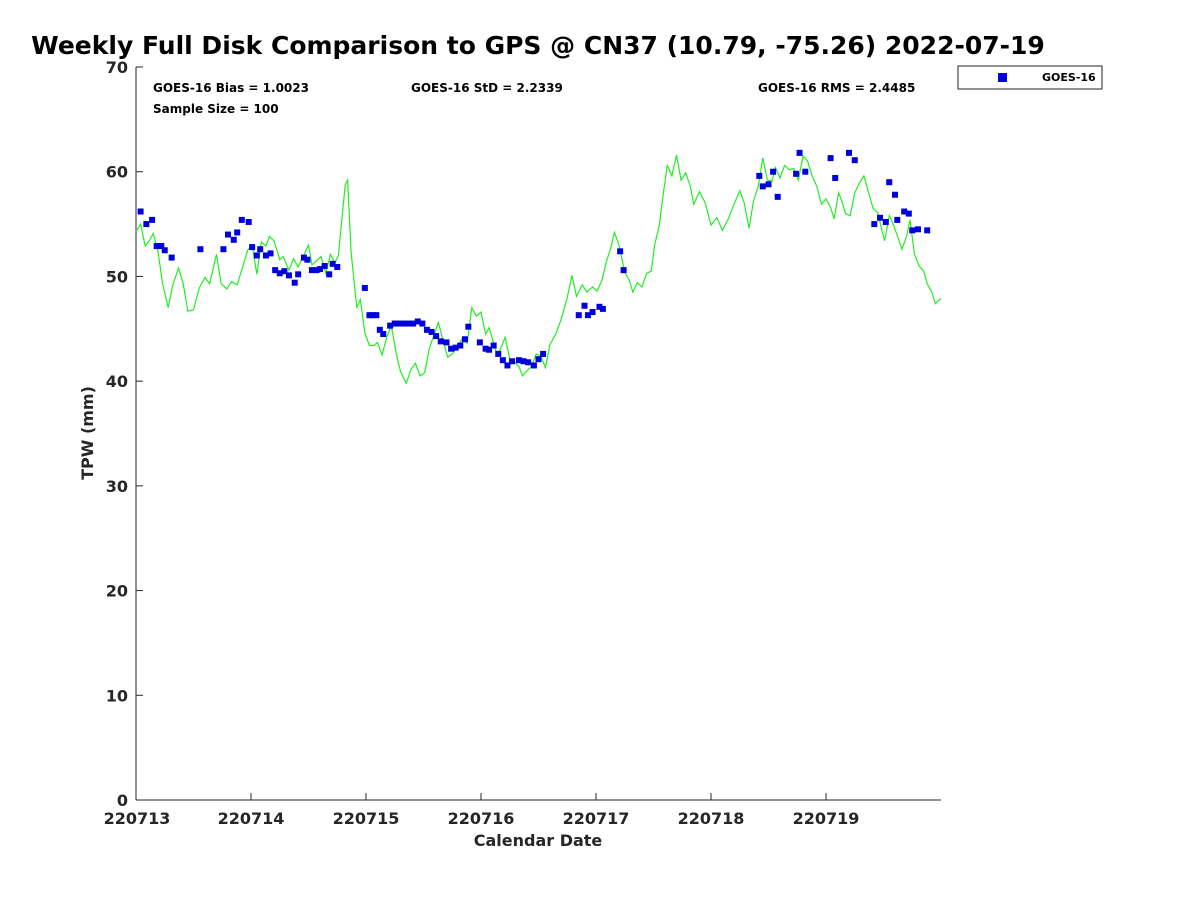 This screenshot has width=1200, height=900. What do you see at coordinates (487, 88) in the screenshot?
I see `std-stat: GOES-16 StD = 2.2339` at bounding box center [487, 88].